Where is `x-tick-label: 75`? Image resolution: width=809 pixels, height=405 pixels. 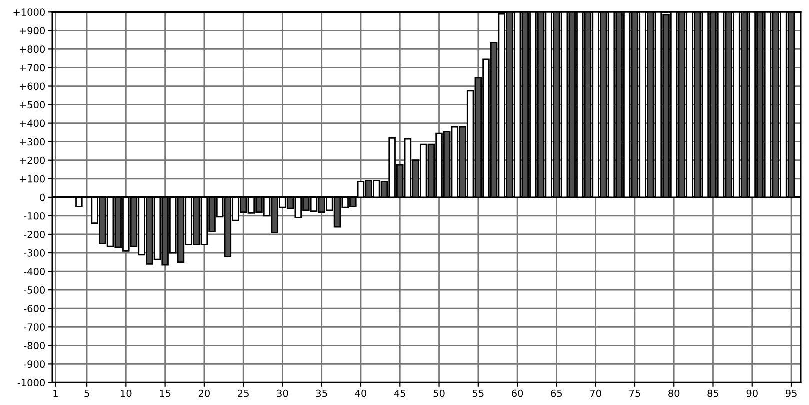 x-tick-label: 75 is located at coordinates (635, 394).